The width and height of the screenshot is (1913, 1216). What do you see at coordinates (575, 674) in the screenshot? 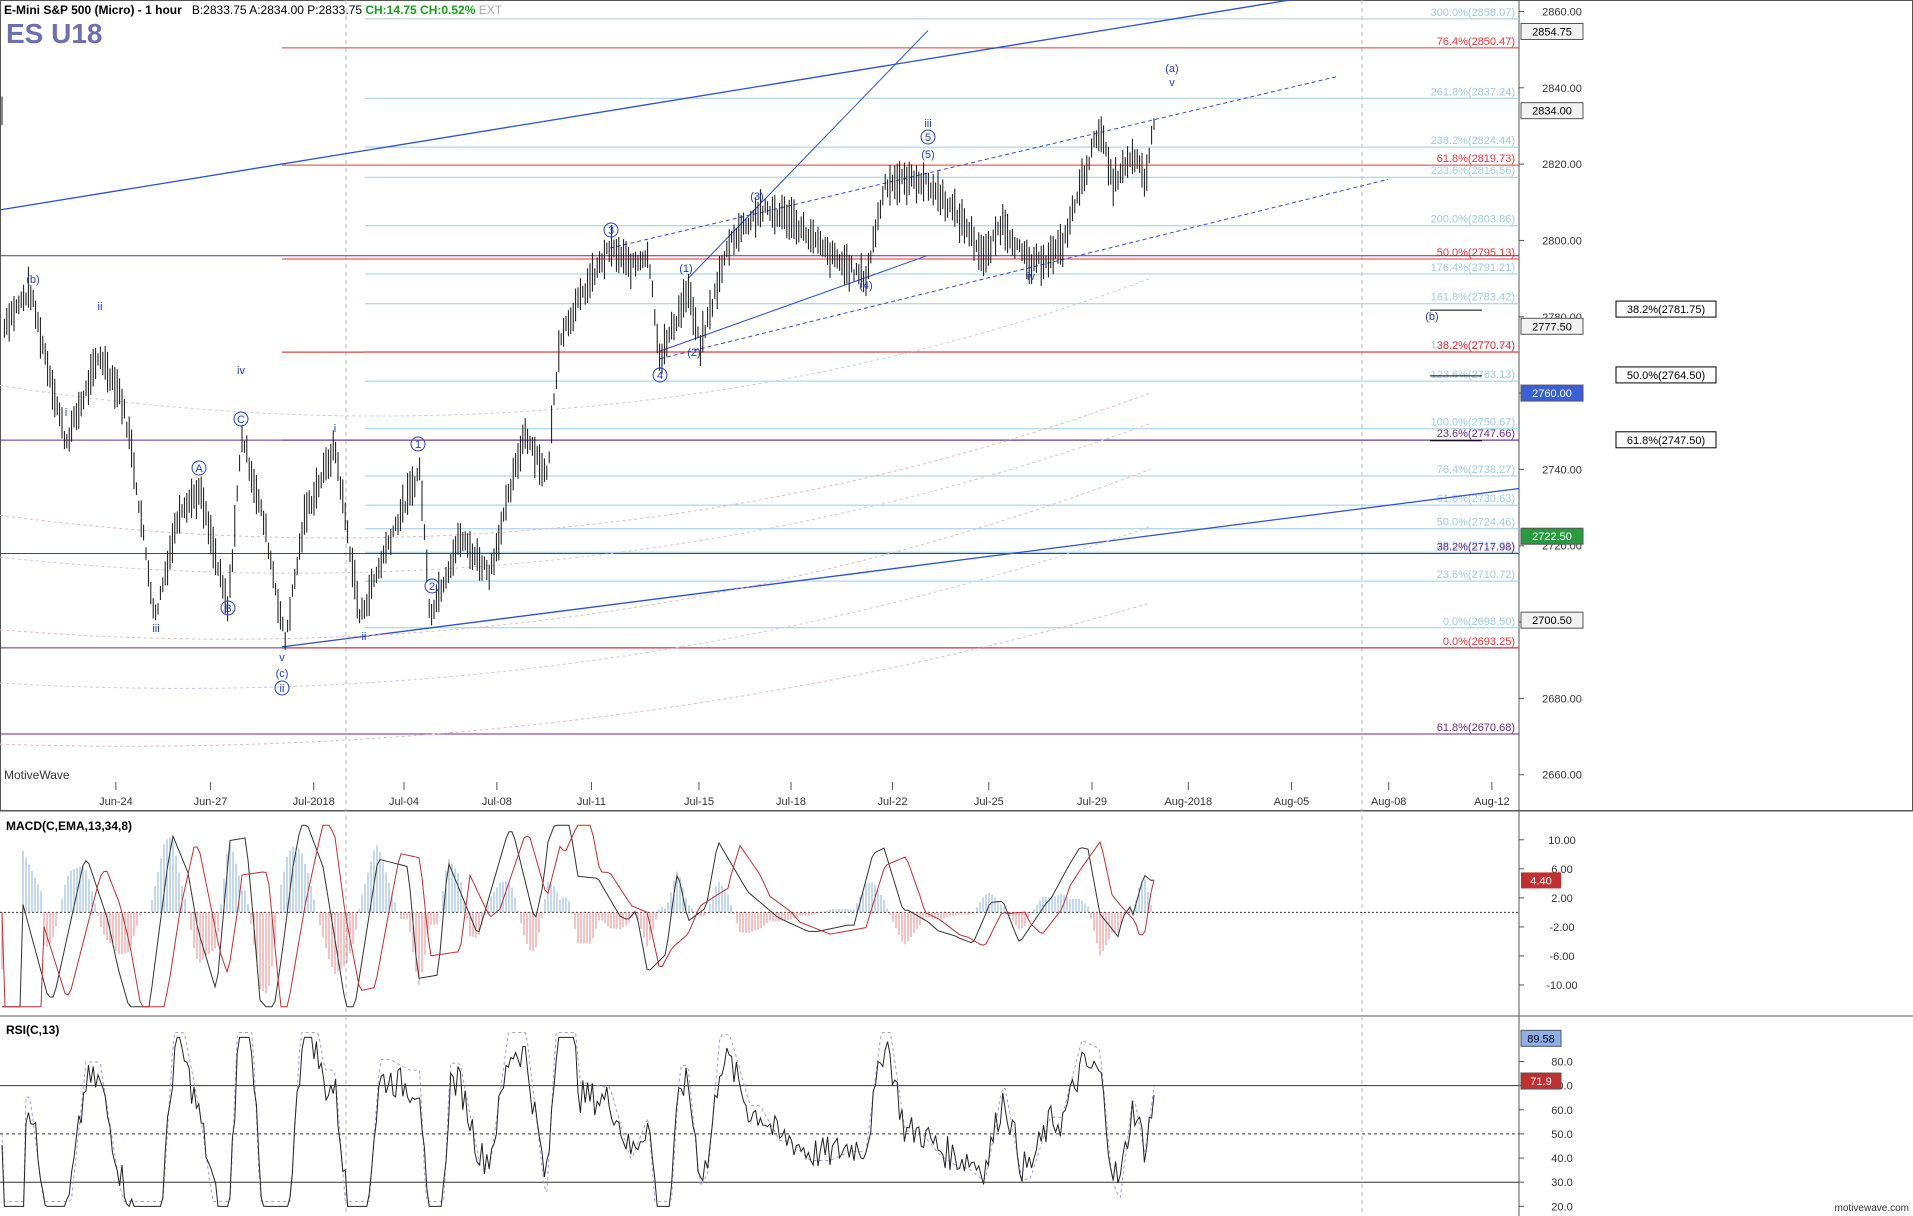
I see `moving-average` at bounding box center [575, 674].